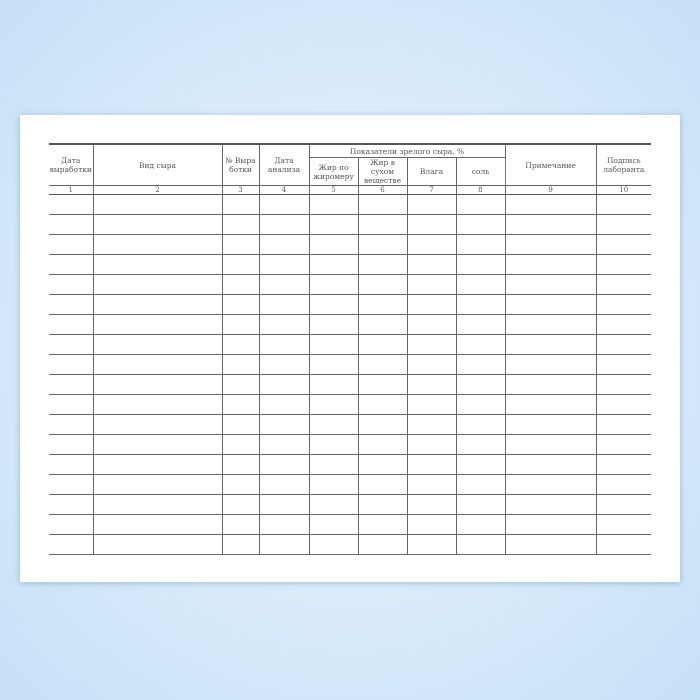 The height and width of the screenshot is (700, 700). What do you see at coordinates (550, 164) in the screenshot?
I see `header-note: Примечание` at bounding box center [550, 164].